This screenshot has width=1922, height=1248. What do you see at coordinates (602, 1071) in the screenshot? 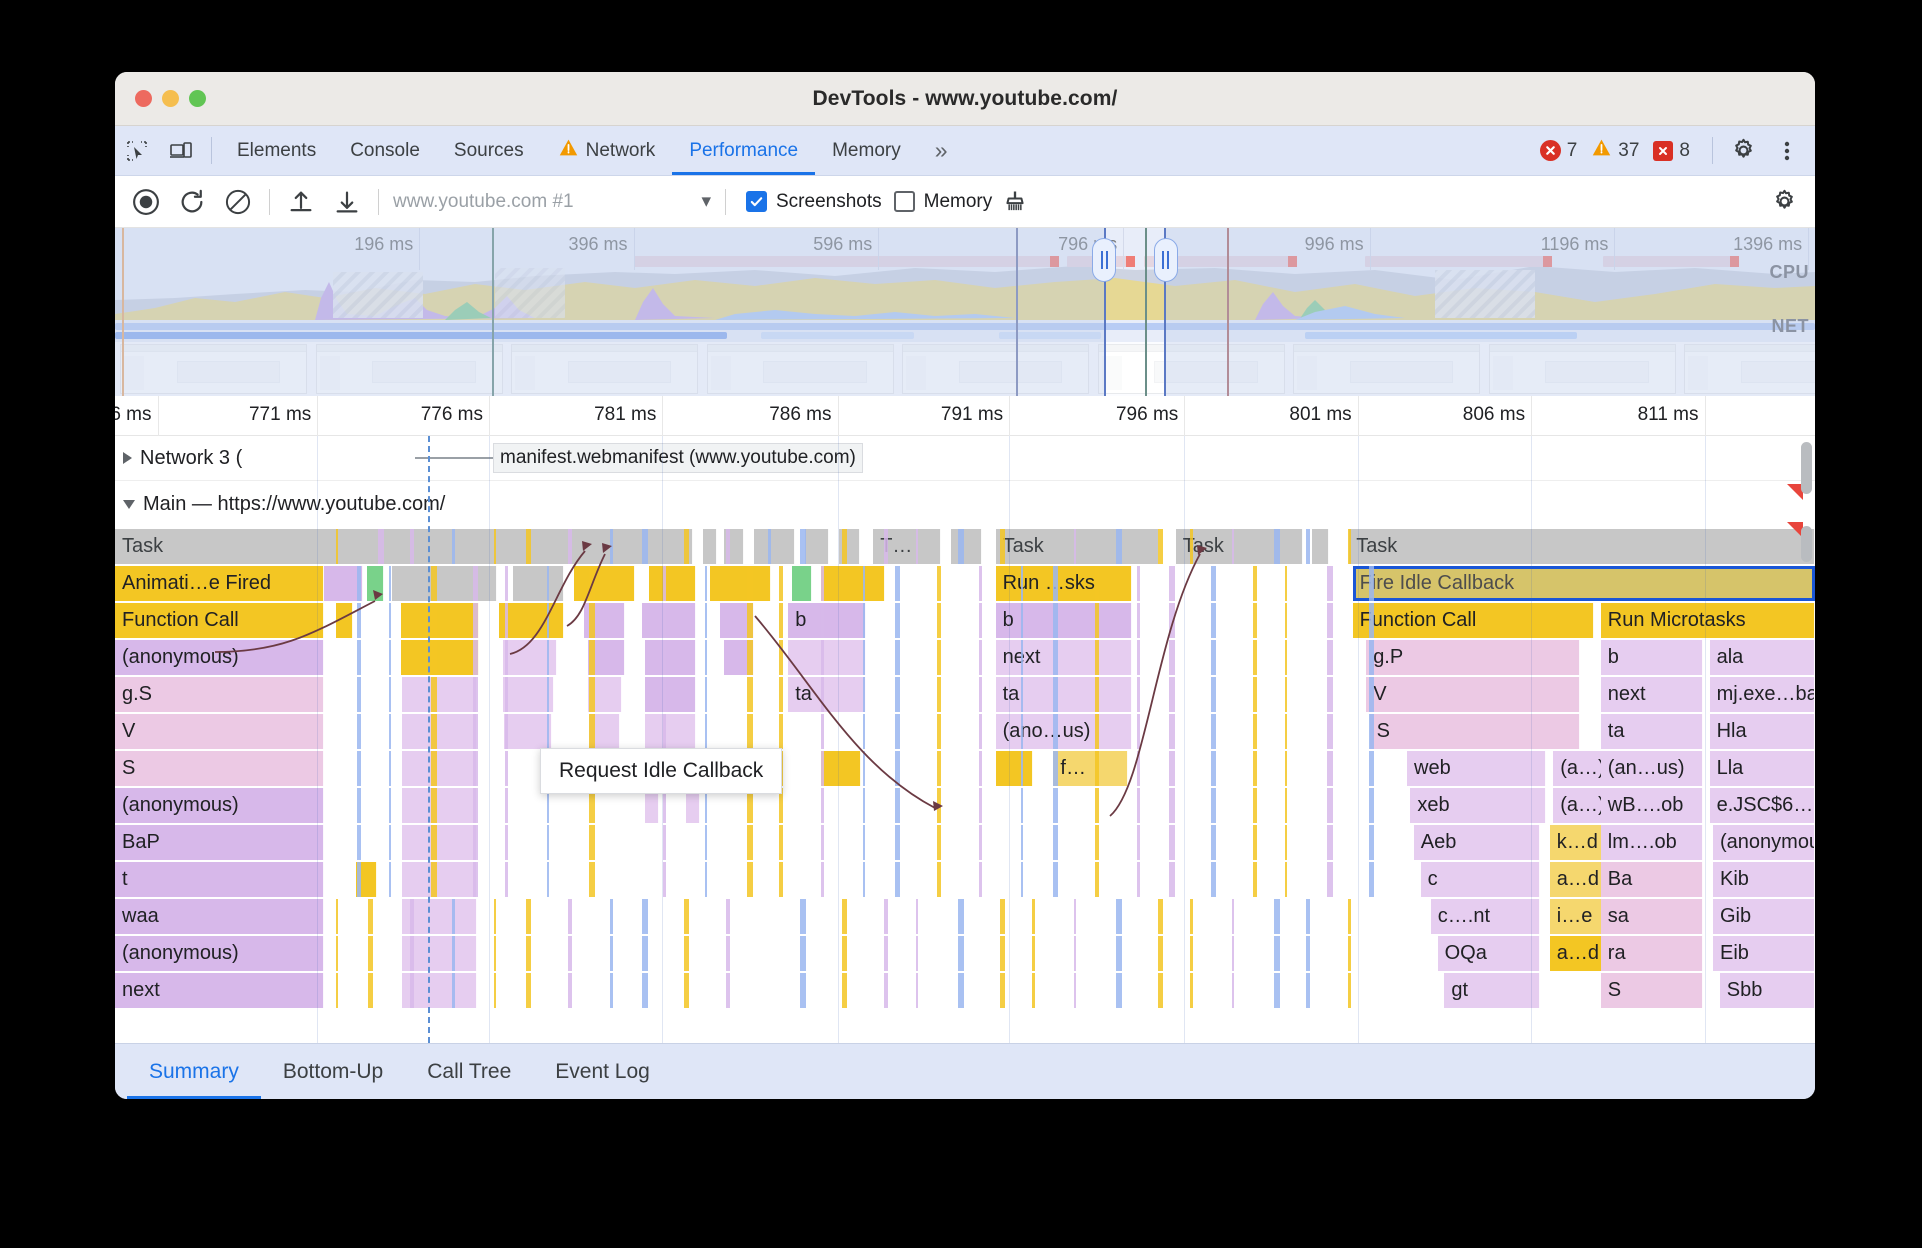
I see `tab-event-log: Event Log` at bounding box center [602, 1071].